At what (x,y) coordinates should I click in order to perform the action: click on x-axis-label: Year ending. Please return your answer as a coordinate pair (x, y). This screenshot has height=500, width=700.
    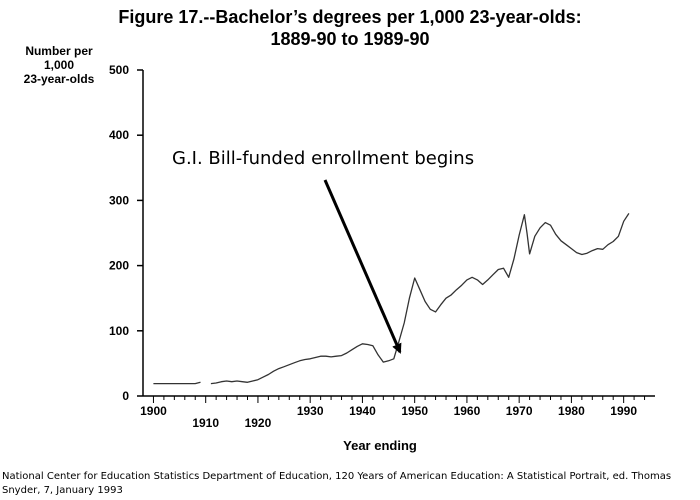
    Looking at the image, I should click on (380, 445).